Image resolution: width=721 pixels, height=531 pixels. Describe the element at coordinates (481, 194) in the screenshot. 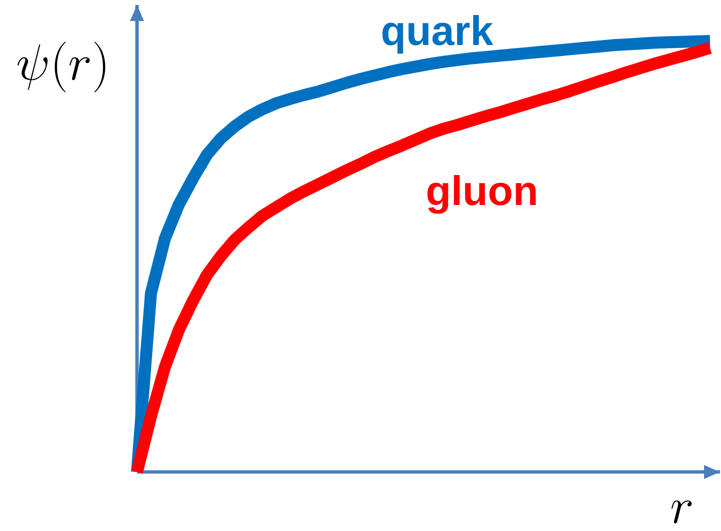

I see `series-label: gluon` at that location.